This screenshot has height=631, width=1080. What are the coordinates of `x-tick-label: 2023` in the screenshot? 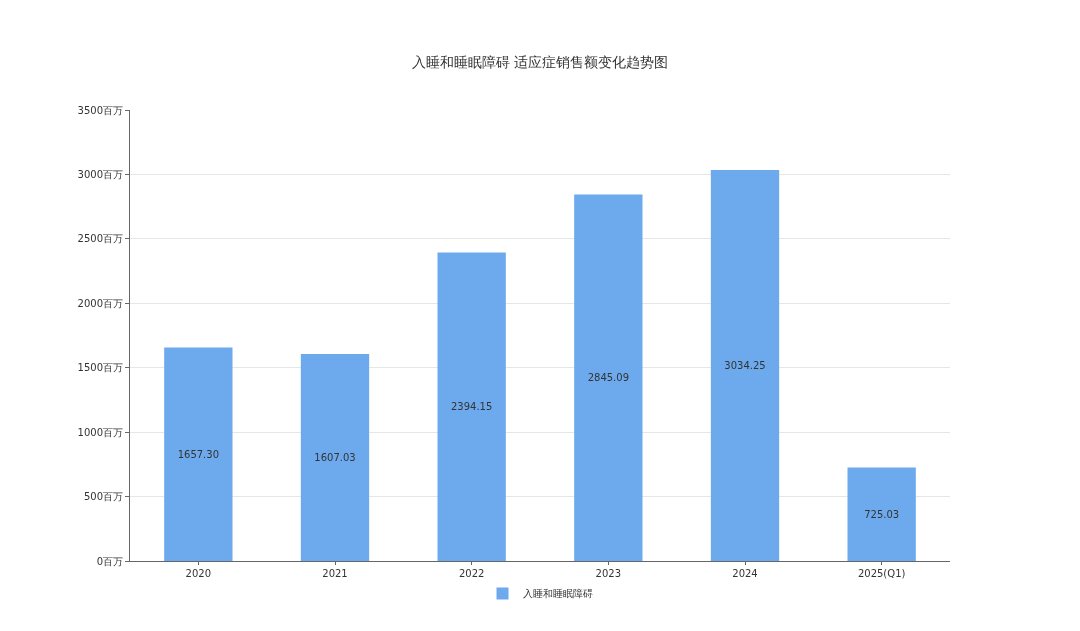 It's located at (608, 573).